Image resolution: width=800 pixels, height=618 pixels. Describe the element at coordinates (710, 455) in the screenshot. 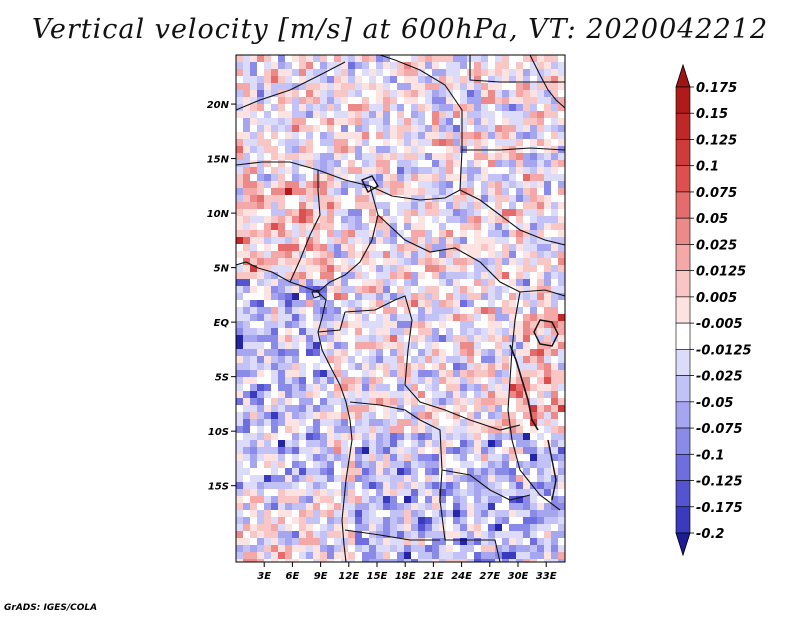

I see `colorbar-label: -0.1` at that location.